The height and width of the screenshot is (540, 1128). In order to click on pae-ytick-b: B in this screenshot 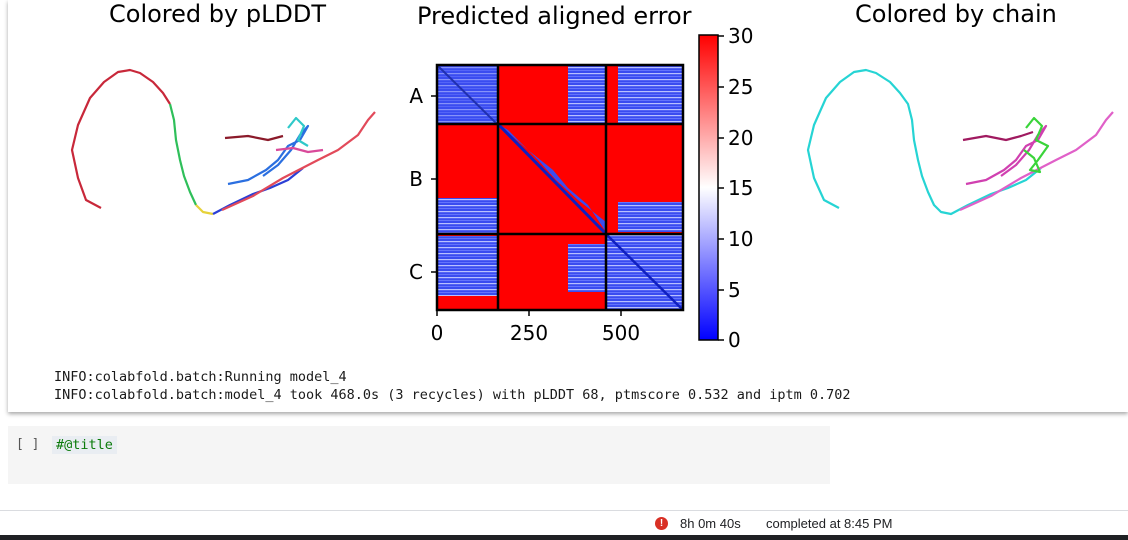, I will do `click(416, 179)`.